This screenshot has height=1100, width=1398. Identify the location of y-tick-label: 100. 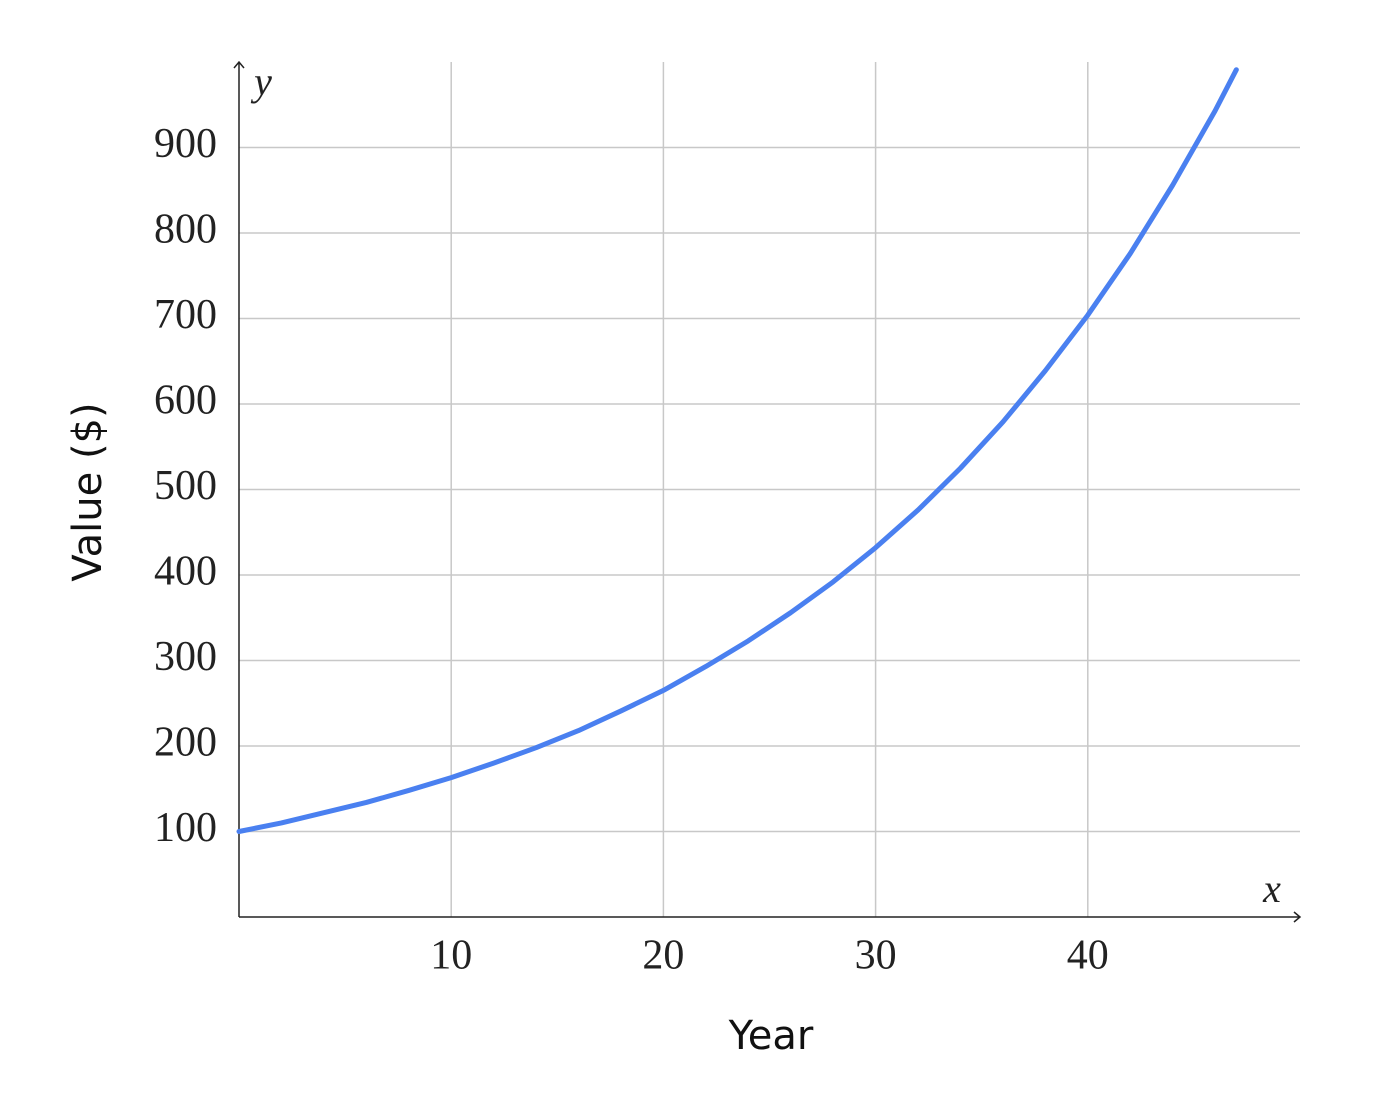
(185, 828).